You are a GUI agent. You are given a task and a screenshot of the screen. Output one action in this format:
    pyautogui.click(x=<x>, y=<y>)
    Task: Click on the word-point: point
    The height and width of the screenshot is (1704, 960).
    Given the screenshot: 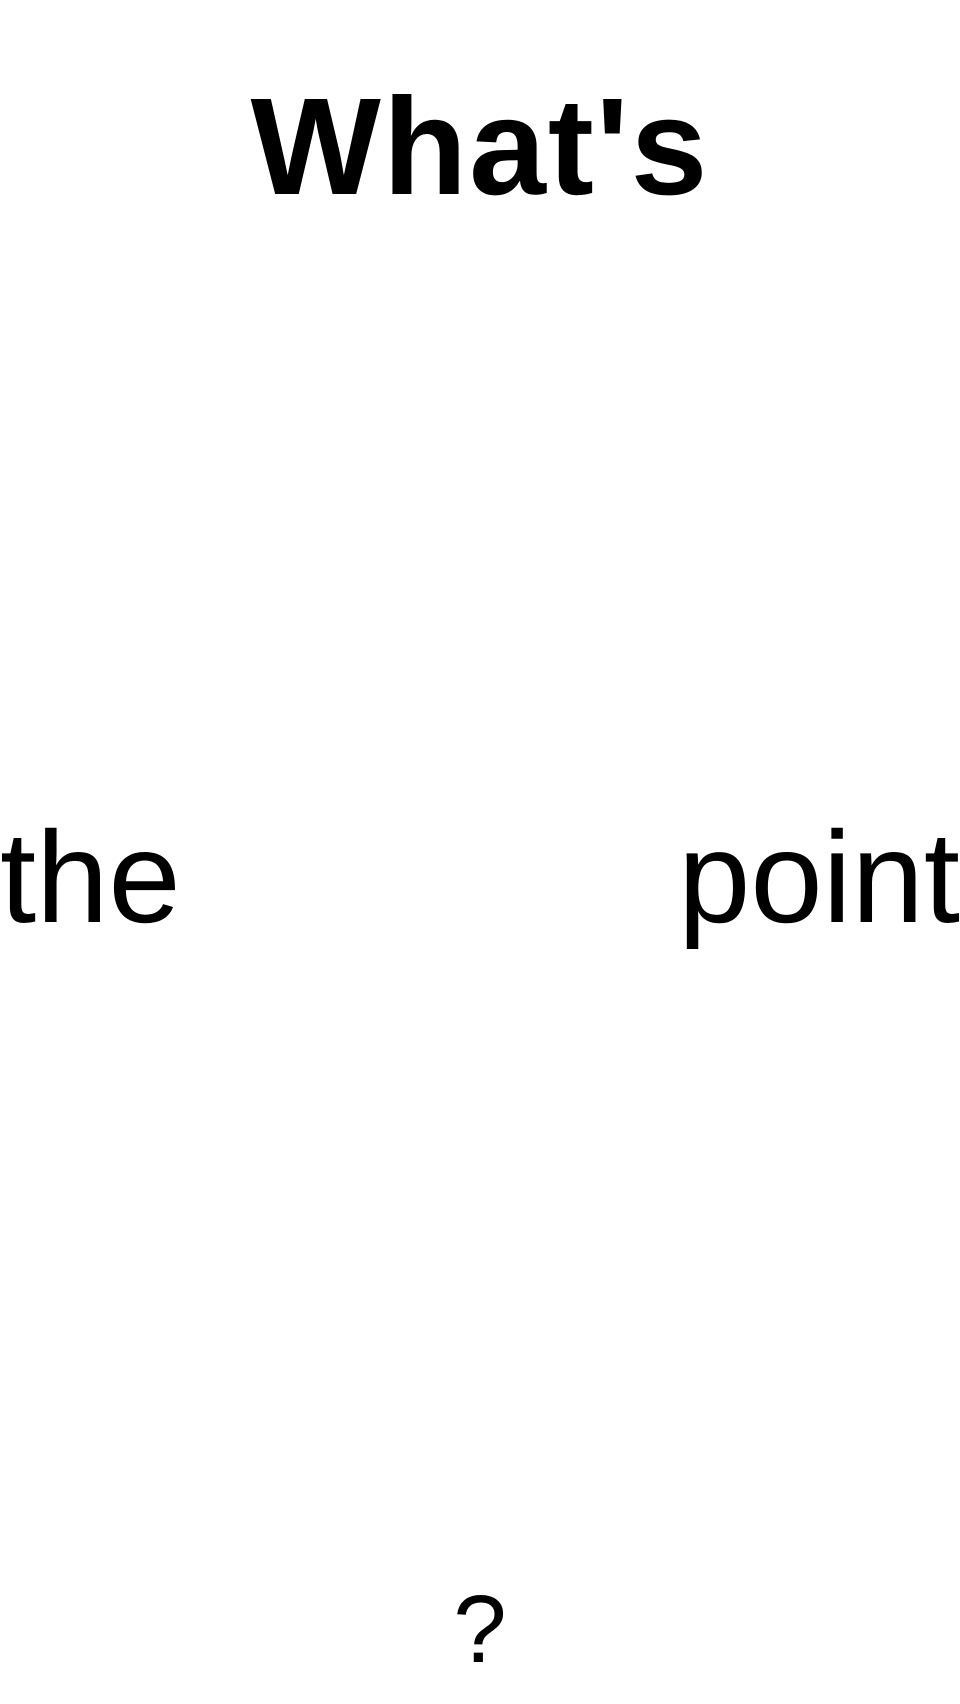 What is the action you would take?
    pyautogui.click(x=819, y=877)
    